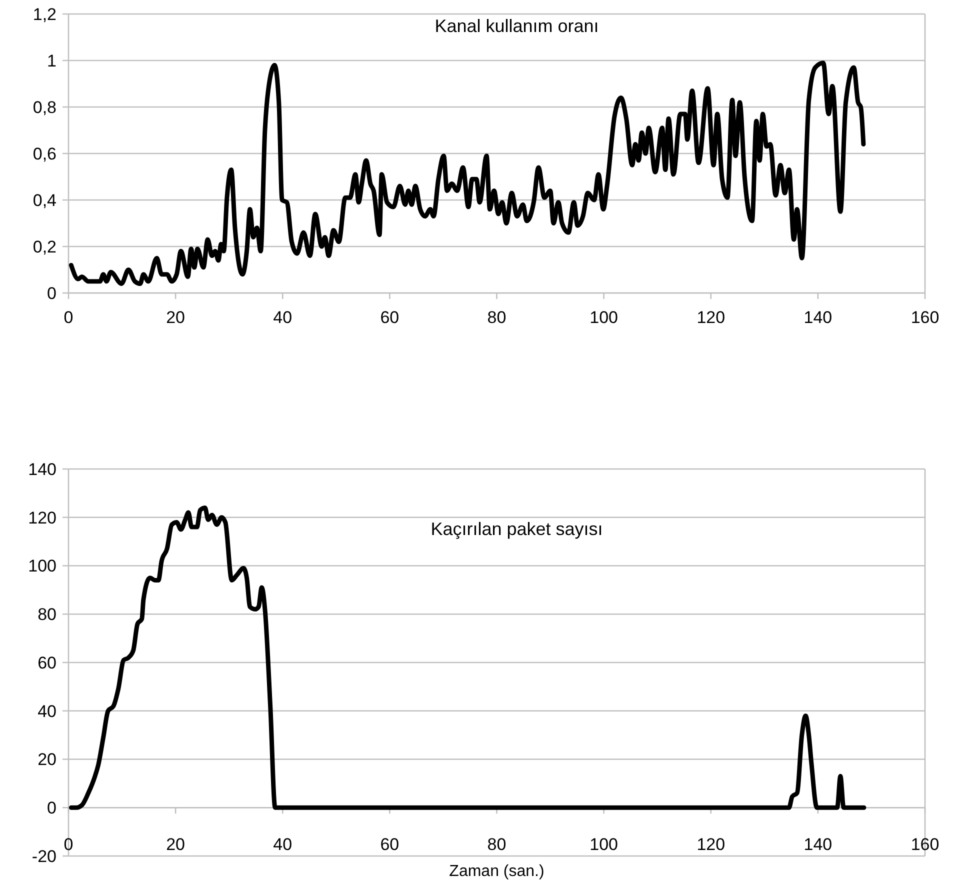 The image size is (954, 884). I want to click on y-tick-label: 0,2, so click(44, 246).